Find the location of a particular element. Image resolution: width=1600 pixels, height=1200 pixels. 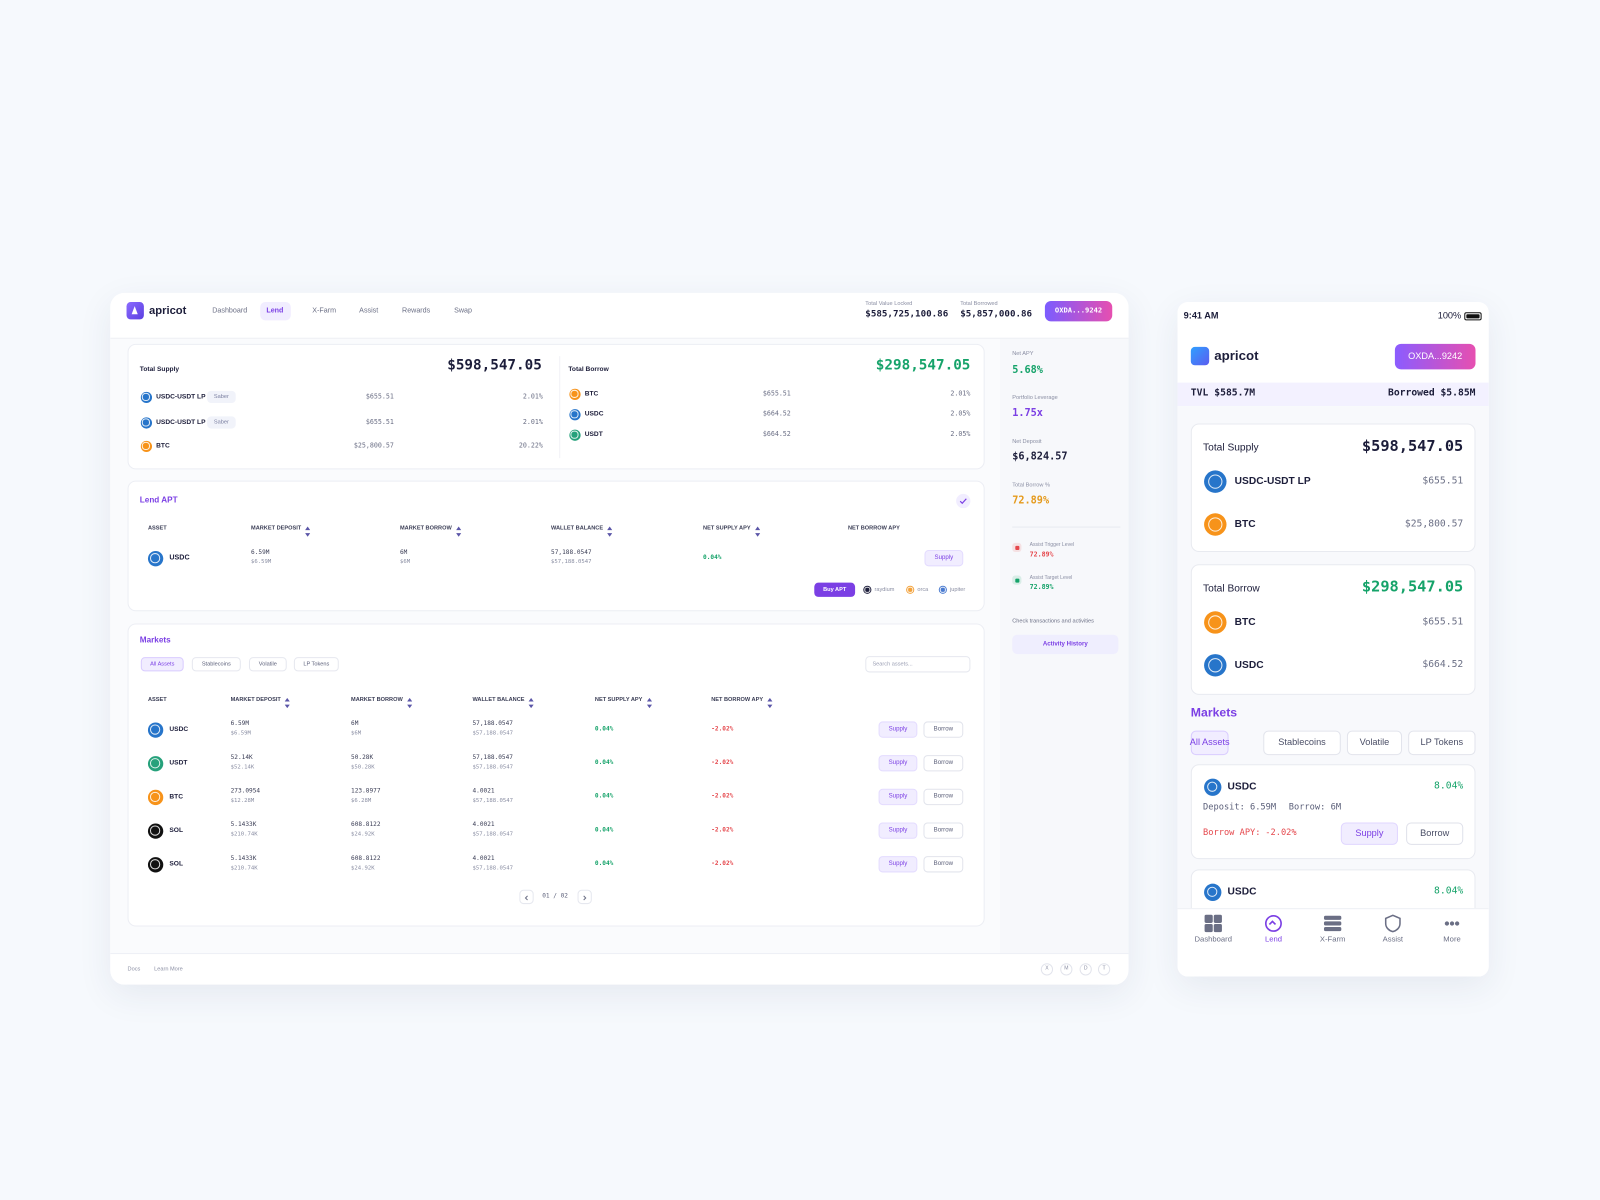

social-label: T is located at coordinates (1104, 968).